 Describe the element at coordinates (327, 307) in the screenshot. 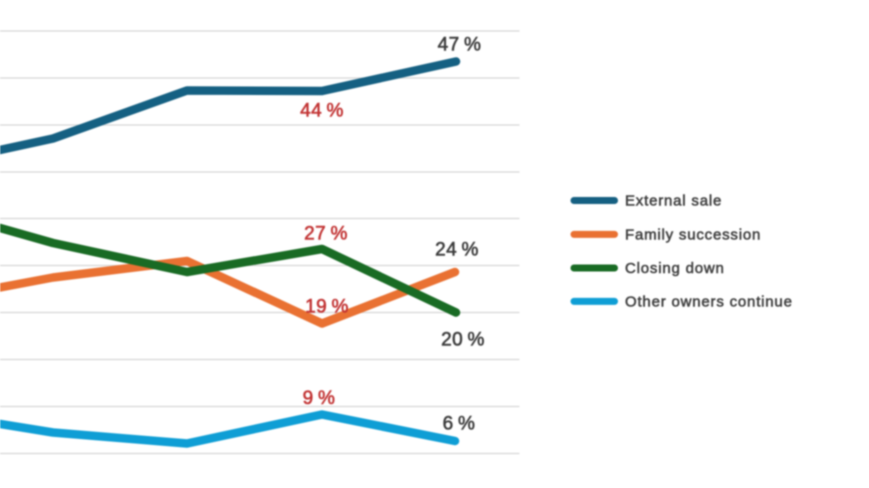

I see `svg-text: 19 %` at that location.